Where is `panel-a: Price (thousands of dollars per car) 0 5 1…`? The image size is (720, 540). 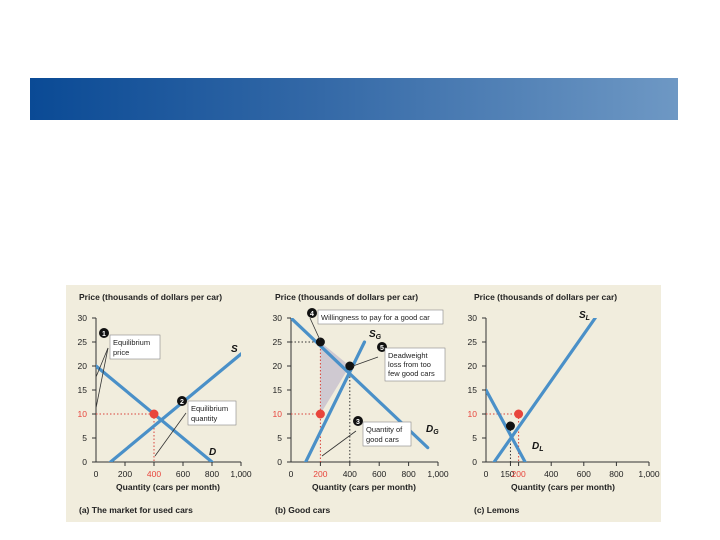
panel-a: Price (thousands of dollars per car) 0 5 1… is located at coordinates (165, 403).